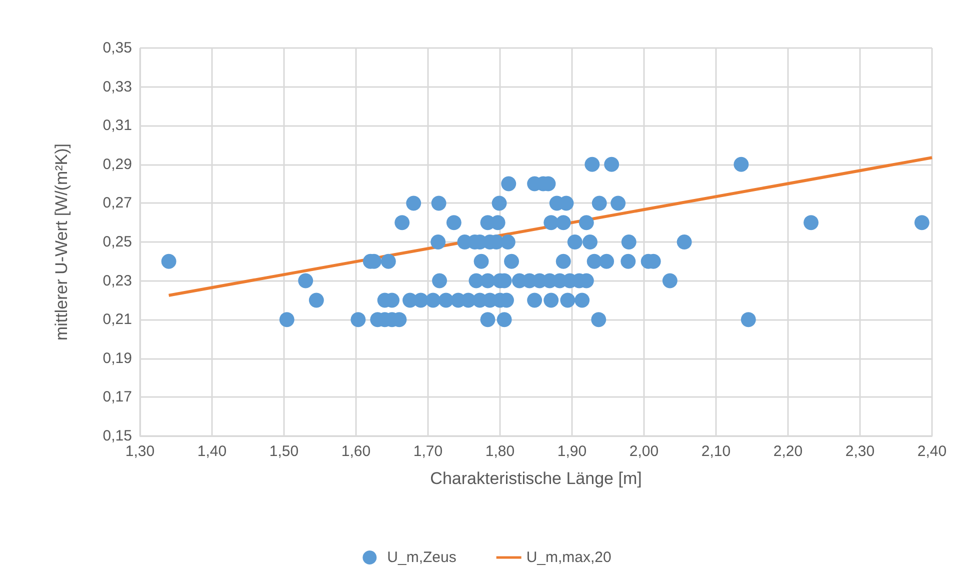 The image size is (974, 578). What do you see at coordinates (61, 242) in the screenshot?
I see `y-axis-title: mittlerer U-Wert [W/(m²K)]` at bounding box center [61, 242].